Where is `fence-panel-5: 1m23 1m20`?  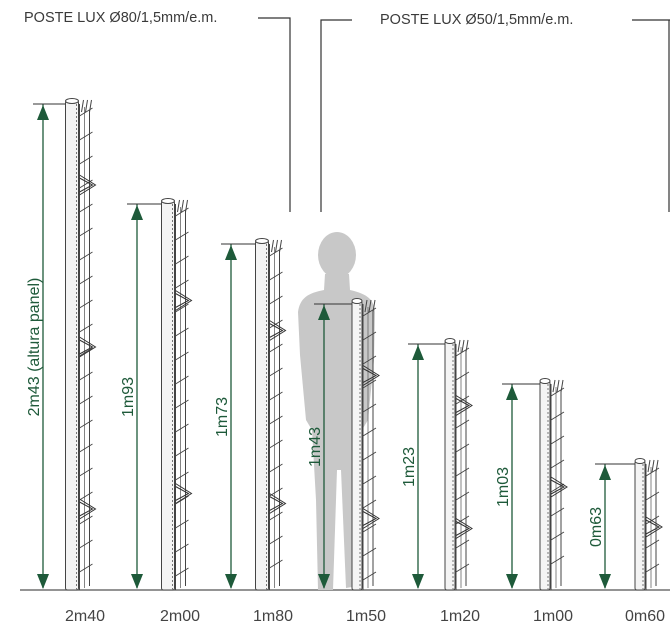
fence-panel-5: 1m23 1m20 is located at coordinates (440, 481).